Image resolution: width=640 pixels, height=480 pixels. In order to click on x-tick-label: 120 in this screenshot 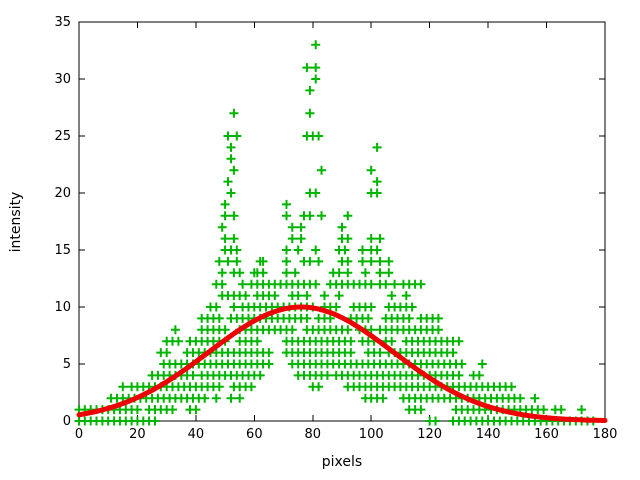, I will do `click(429, 434)`.